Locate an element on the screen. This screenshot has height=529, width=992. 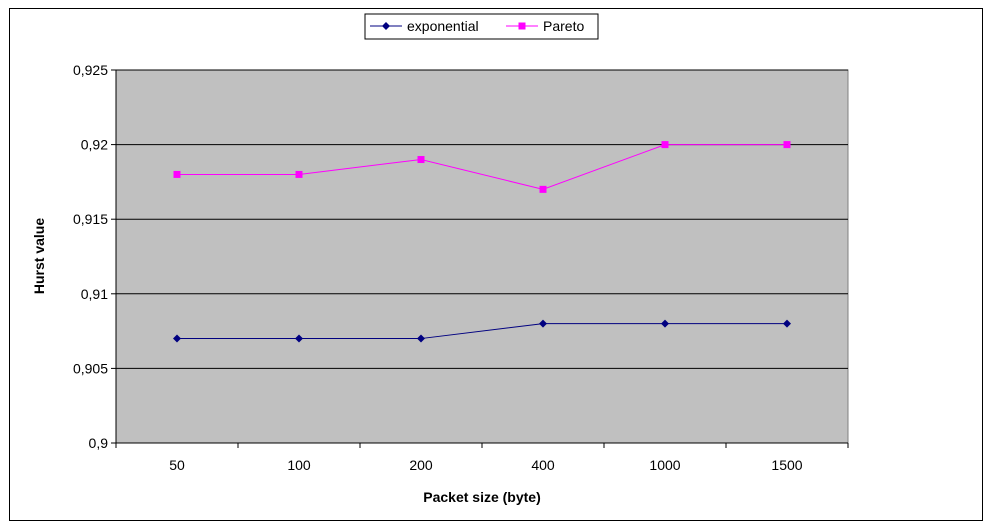
legend-label-exponential: exponential is located at coordinates (443, 26).